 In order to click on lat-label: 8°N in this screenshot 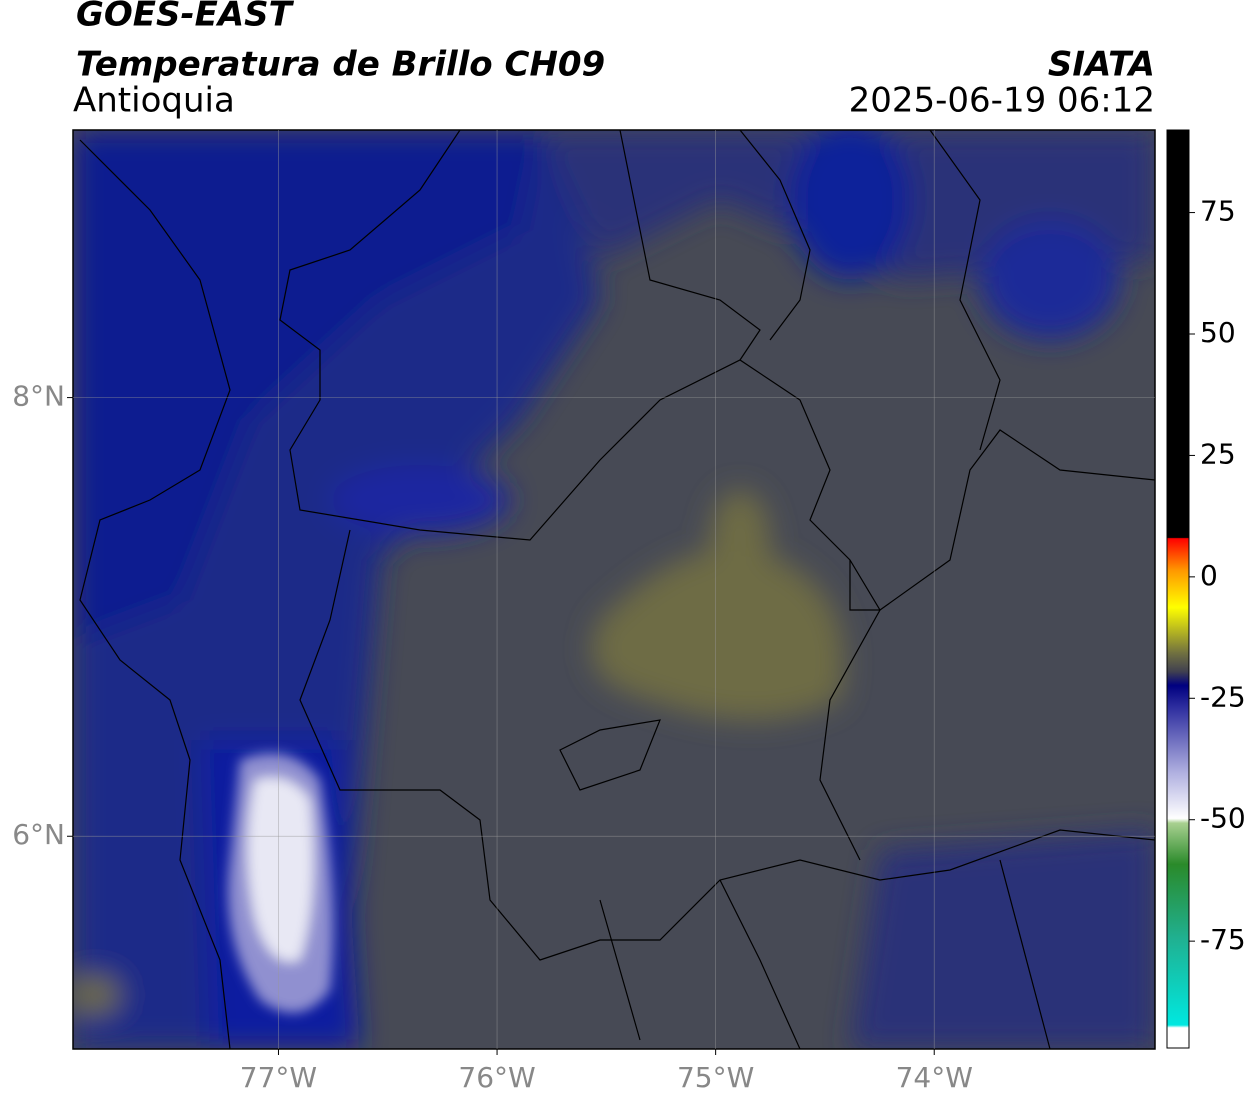, I will do `click(38, 396)`.